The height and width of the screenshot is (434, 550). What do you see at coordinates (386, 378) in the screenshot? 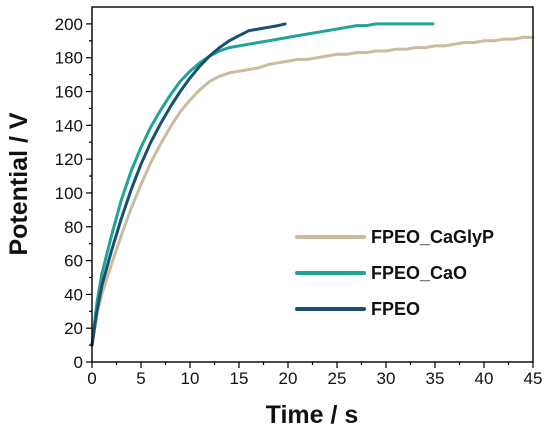
I see `x-tick-label: 30` at bounding box center [386, 378].